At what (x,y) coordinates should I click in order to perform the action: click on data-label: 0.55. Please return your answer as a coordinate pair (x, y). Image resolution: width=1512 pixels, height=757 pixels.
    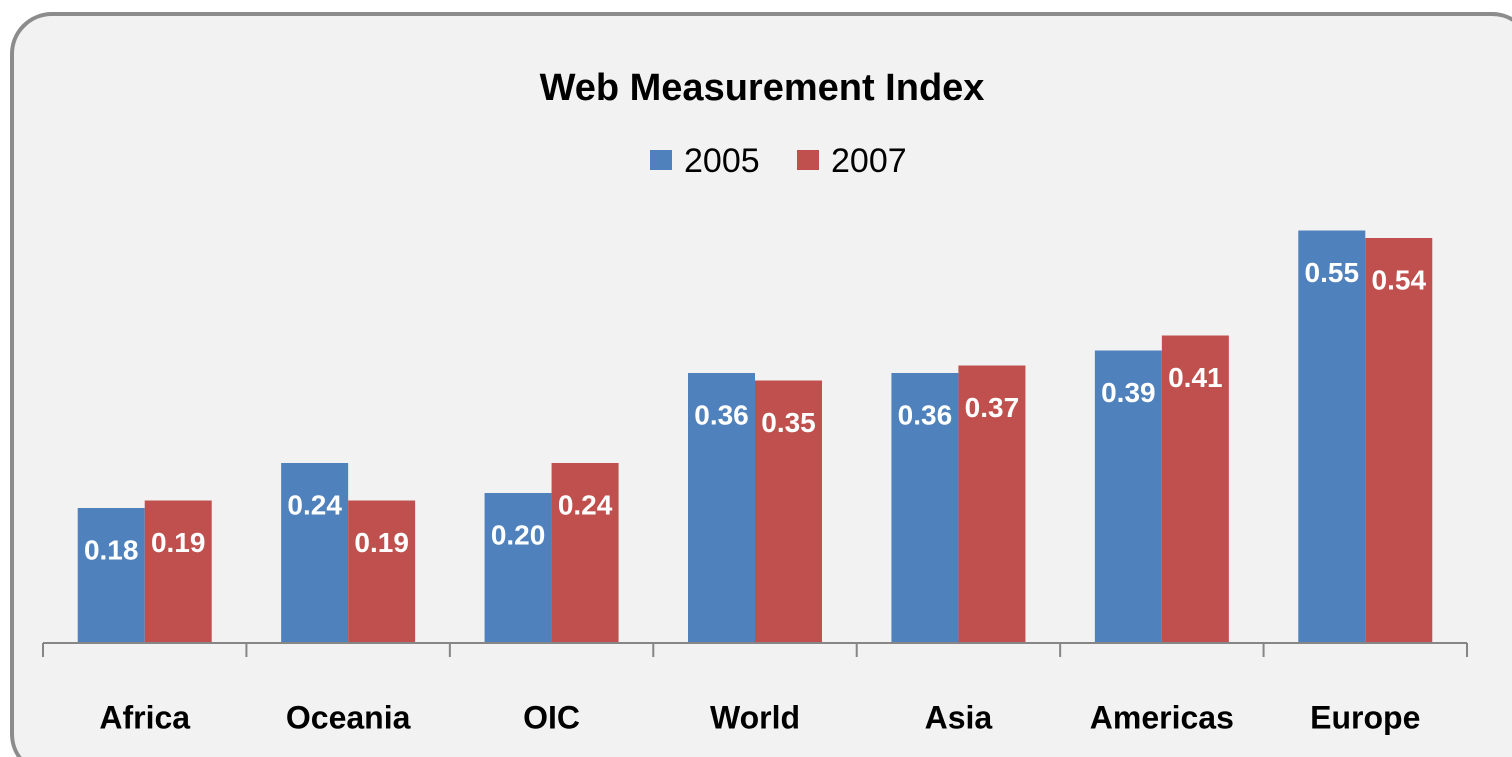
    Looking at the image, I should click on (1332, 272).